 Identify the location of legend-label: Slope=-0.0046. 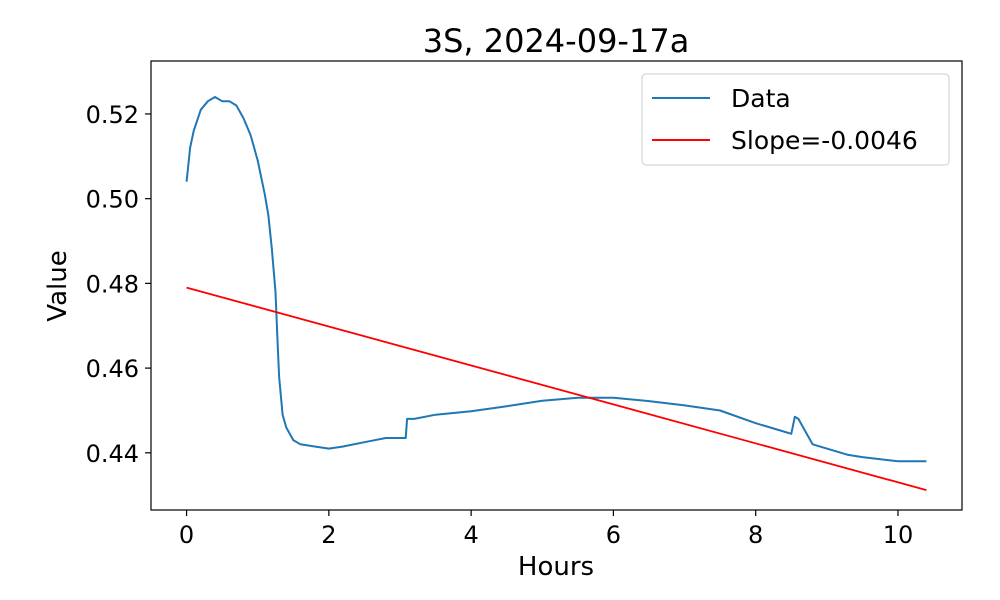
(824, 140).